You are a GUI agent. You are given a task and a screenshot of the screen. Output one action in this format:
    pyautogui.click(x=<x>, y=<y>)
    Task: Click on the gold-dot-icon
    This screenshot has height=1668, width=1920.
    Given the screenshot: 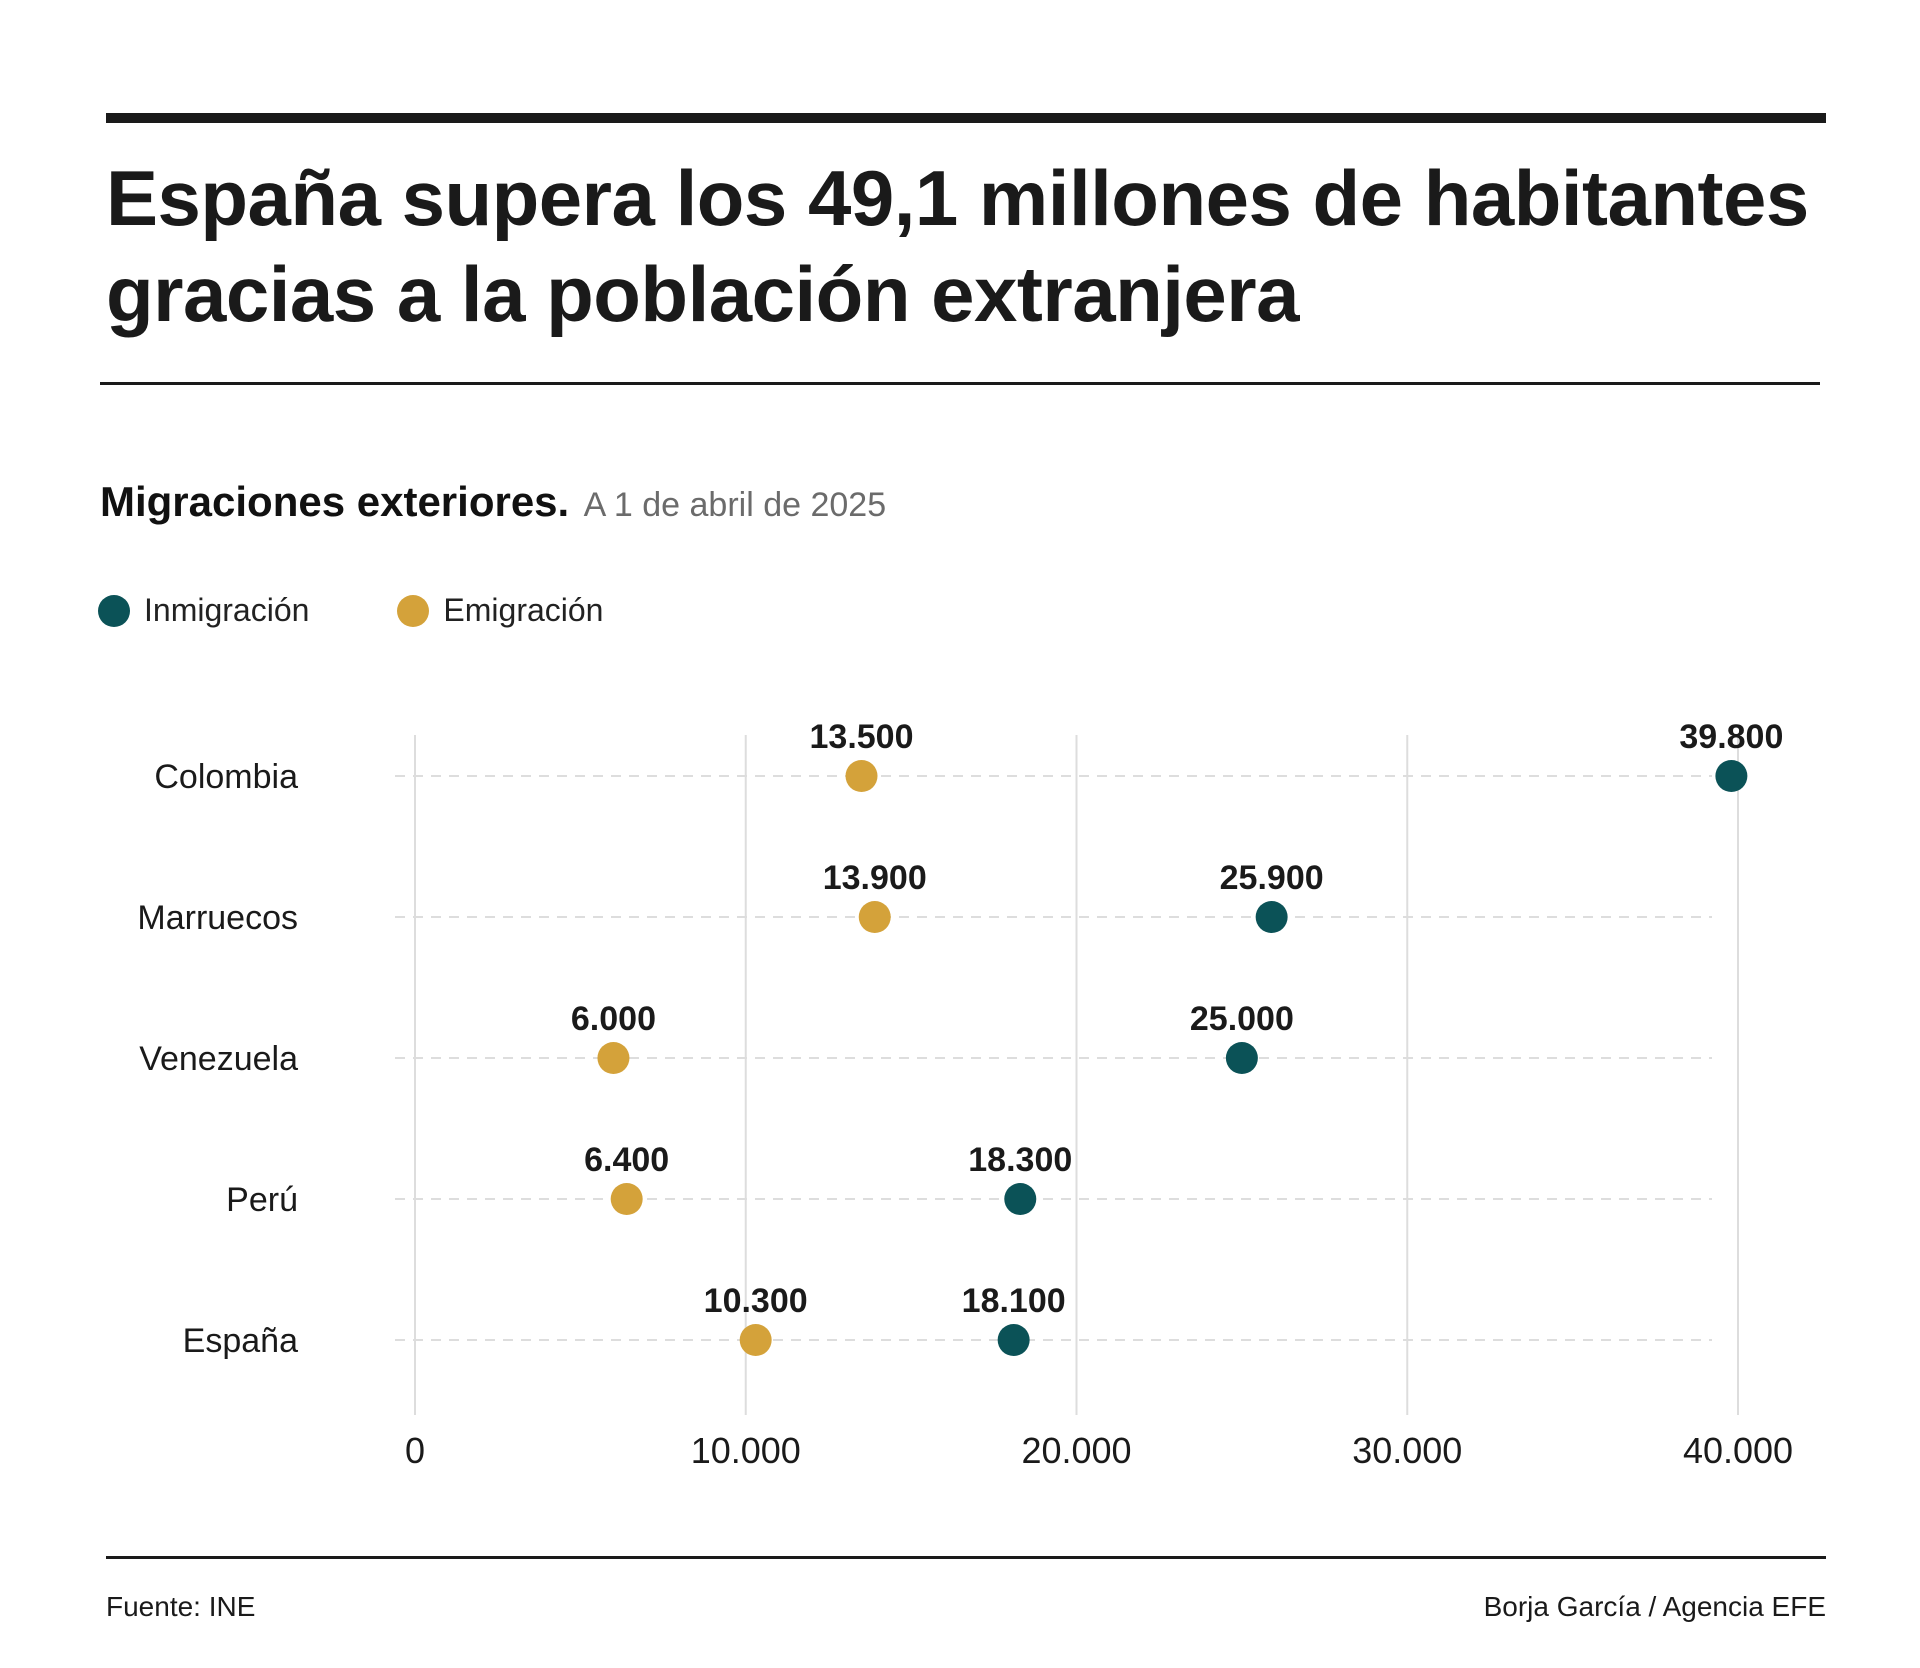 What is the action you would take?
    pyautogui.click(x=413, y=610)
    